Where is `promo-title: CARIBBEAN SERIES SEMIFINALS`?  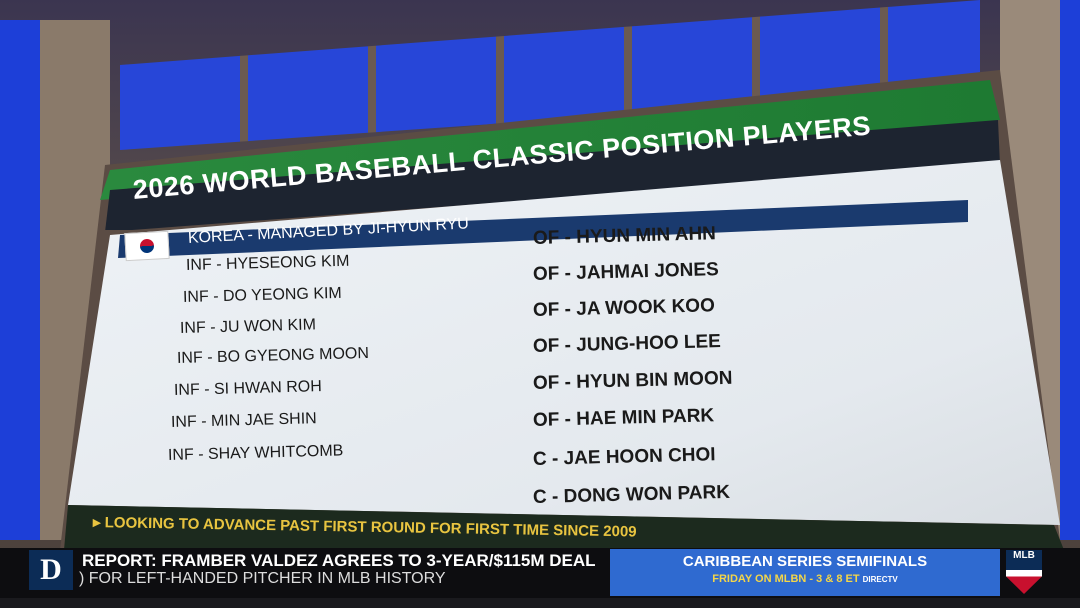
promo-title: CARIBBEAN SERIES SEMIFINALS is located at coordinates (805, 561).